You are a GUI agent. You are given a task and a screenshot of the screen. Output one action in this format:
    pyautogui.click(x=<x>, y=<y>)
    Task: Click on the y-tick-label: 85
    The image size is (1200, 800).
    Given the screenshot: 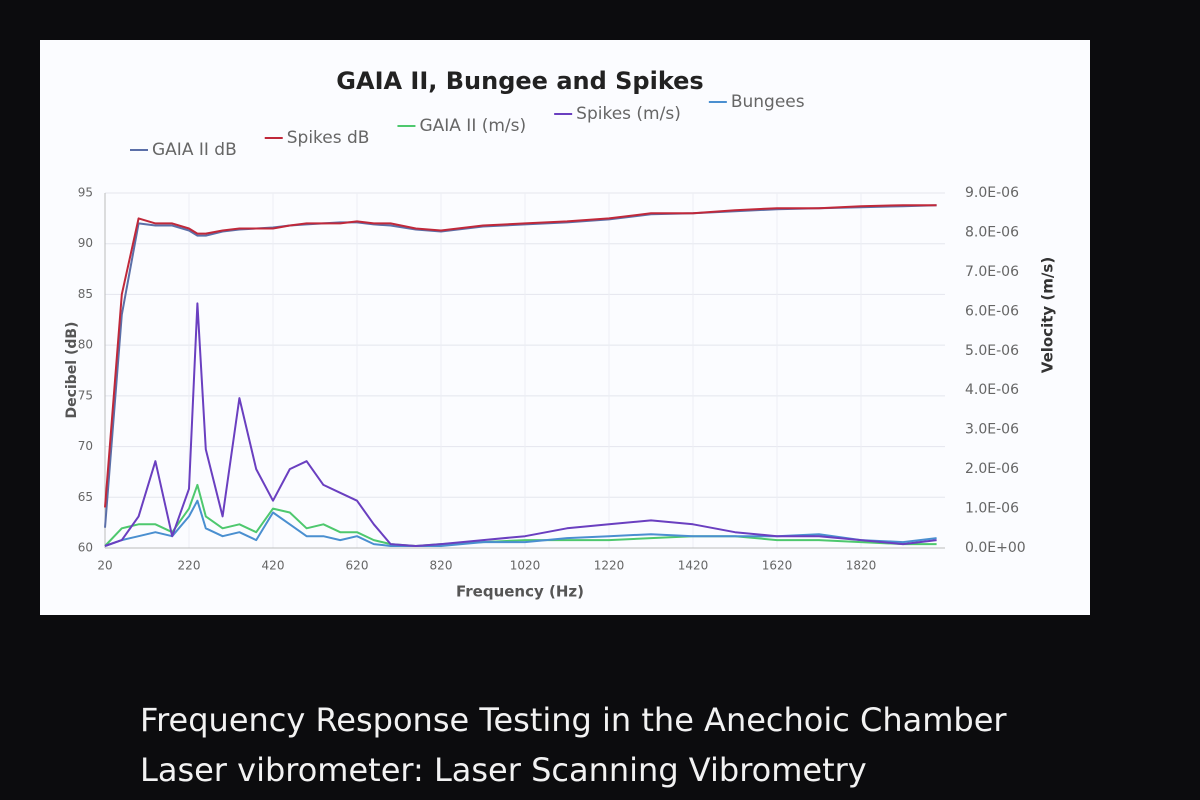 What is the action you would take?
    pyautogui.click(x=85, y=294)
    